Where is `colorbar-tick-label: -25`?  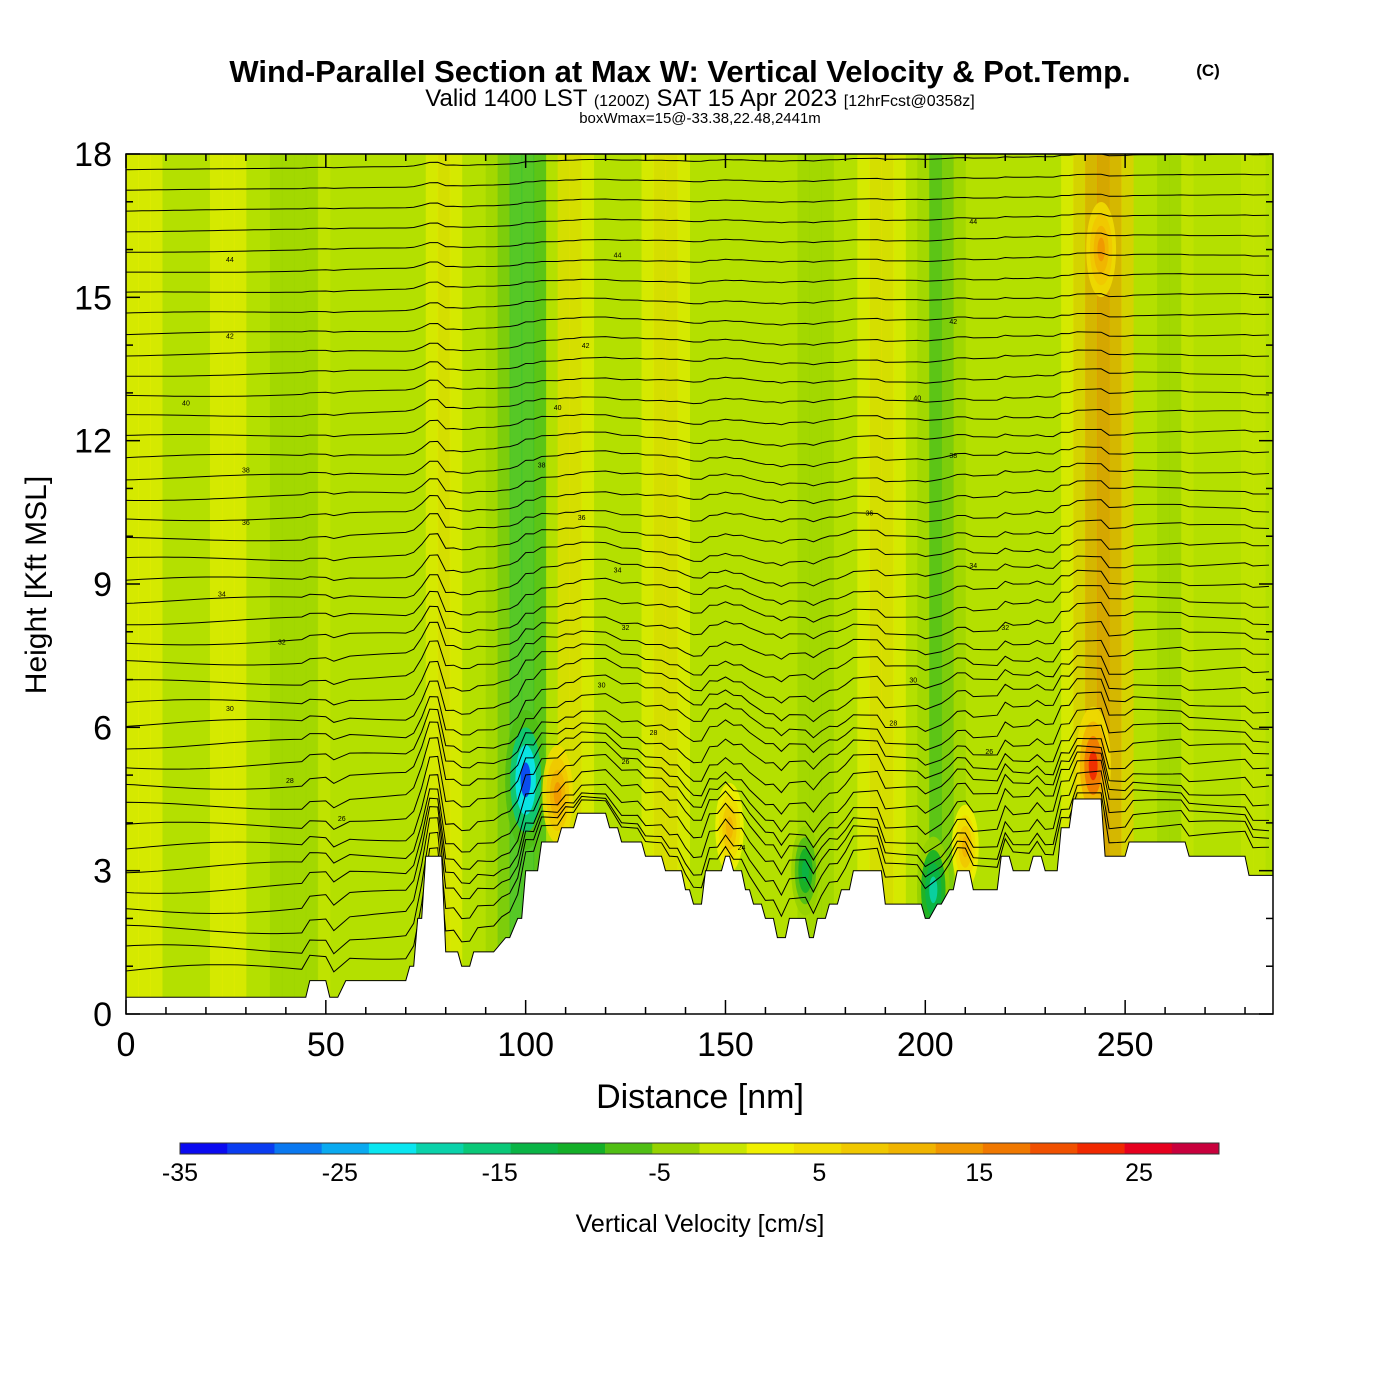 colorbar-tick-label: -25 is located at coordinates (340, 1173).